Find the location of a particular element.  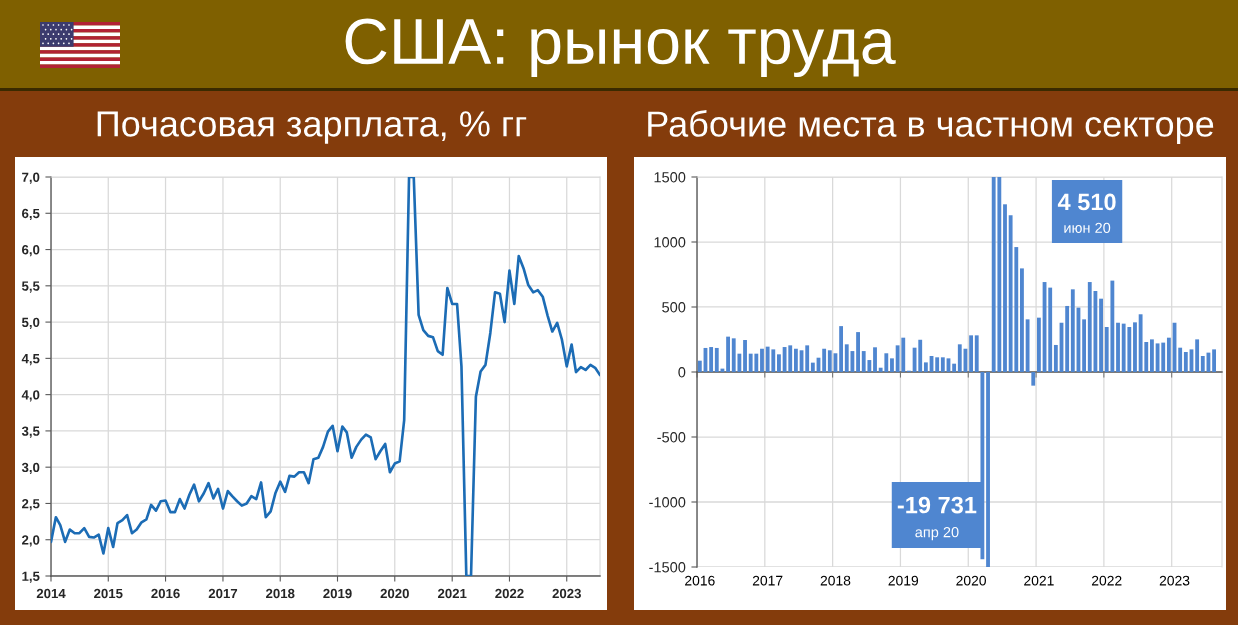

y-tick-label: 1,5 is located at coordinates (31, 577).